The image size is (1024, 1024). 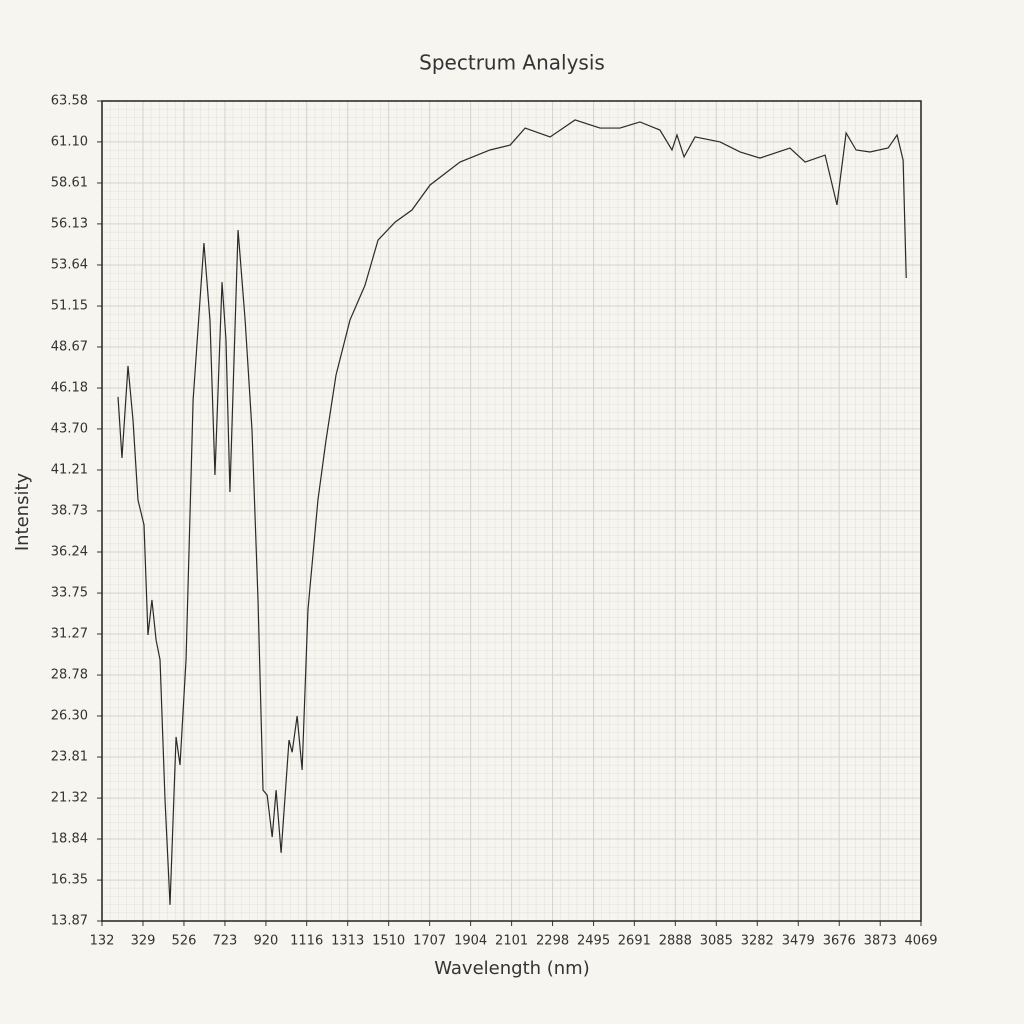 I want to click on x-tick-label: 1707, so click(x=429, y=941).